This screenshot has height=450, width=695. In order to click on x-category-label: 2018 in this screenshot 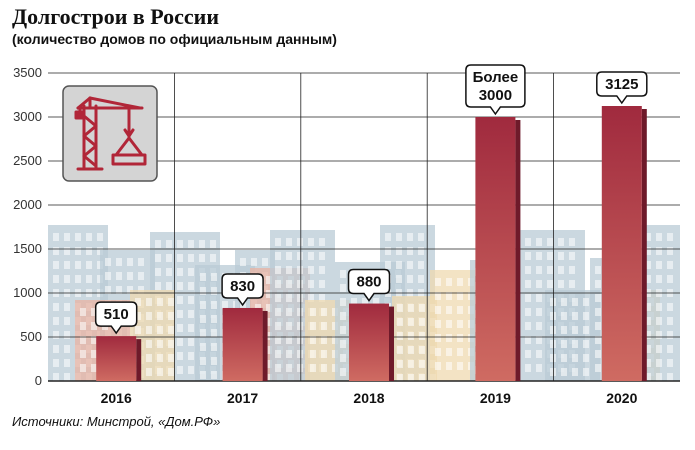, I will do `click(368, 398)`.